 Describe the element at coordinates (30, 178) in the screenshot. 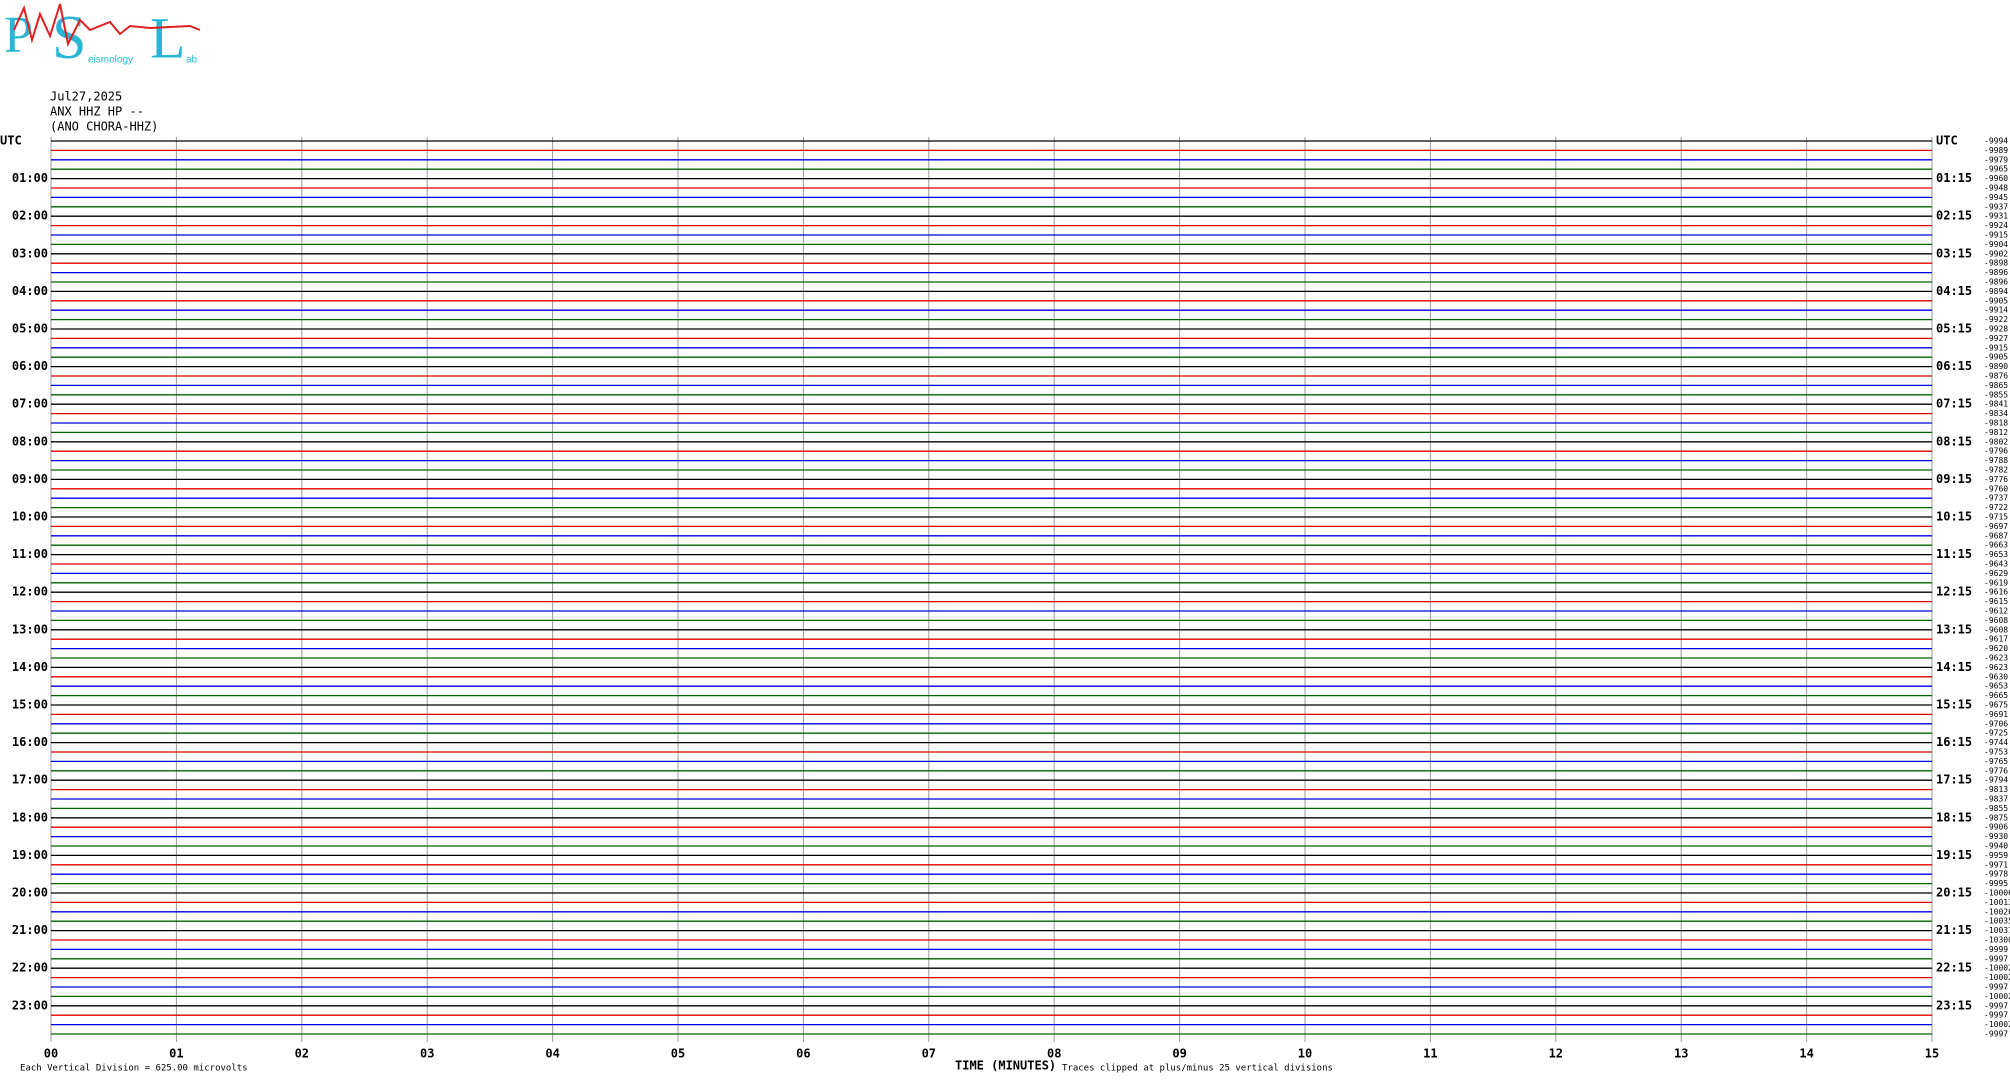

I see `hour-label: 01:00` at that location.